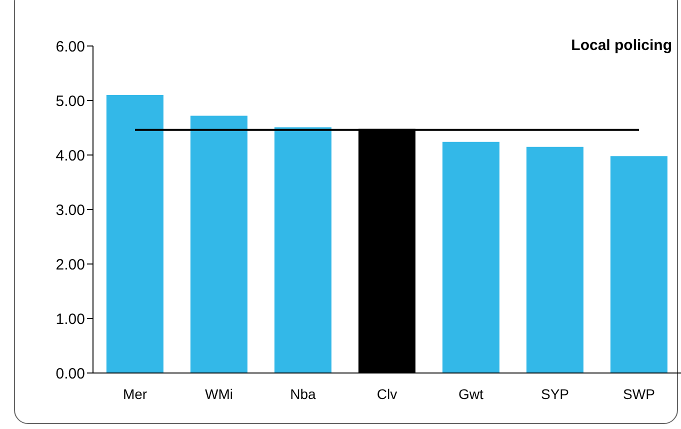 The image size is (681, 429). Describe the element at coordinates (219, 394) in the screenshot. I see `x-tick-label: WMi` at that location.